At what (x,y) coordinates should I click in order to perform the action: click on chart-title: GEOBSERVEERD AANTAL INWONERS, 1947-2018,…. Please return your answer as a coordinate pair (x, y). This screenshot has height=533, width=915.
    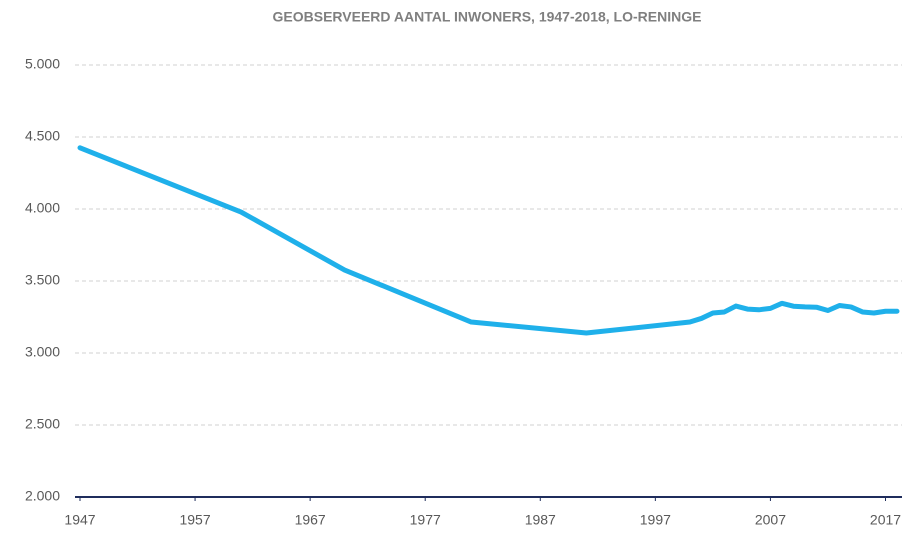
    Looking at the image, I should click on (487, 17).